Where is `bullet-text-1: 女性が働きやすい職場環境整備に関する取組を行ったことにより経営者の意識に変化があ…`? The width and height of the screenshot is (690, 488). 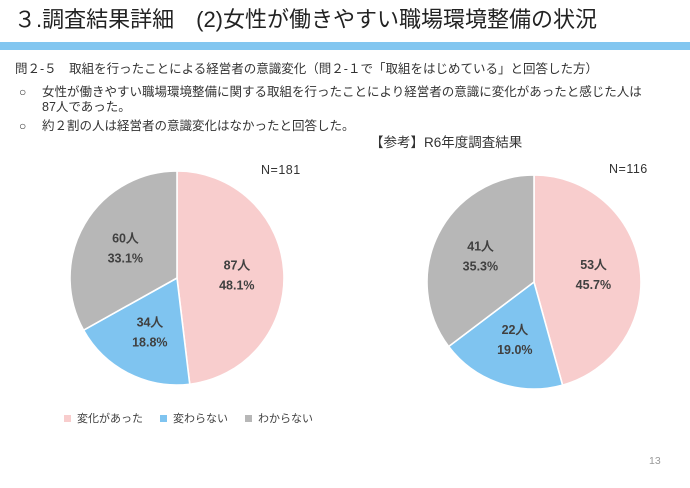 bullet-text-1: 女性が働きやすい職場環境整備に関する取組を行ったことにより経営者の意識に変化があ… is located at coordinates (342, 99).